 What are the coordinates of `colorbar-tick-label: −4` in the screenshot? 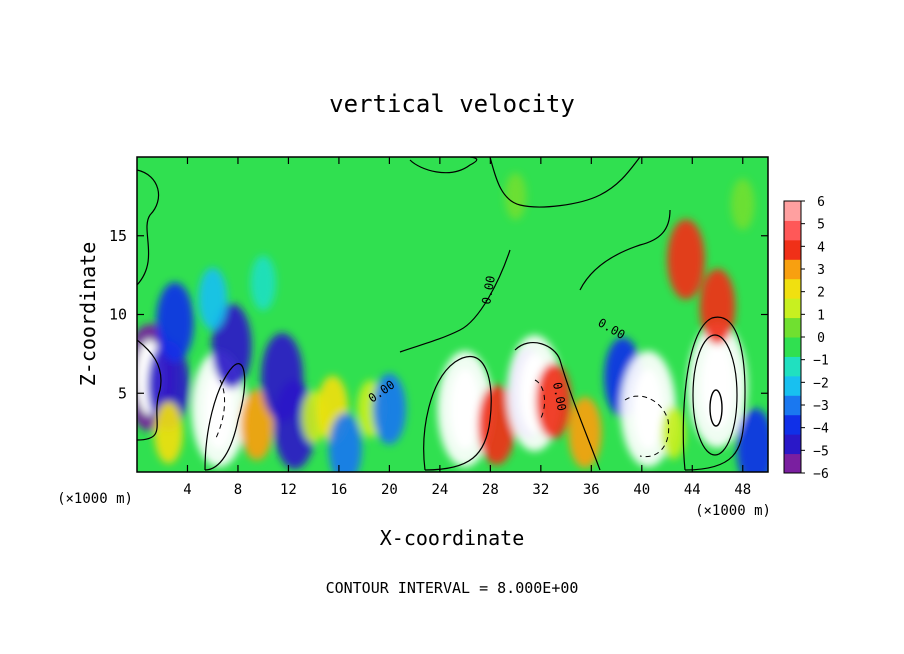 It's located at (821, 429).